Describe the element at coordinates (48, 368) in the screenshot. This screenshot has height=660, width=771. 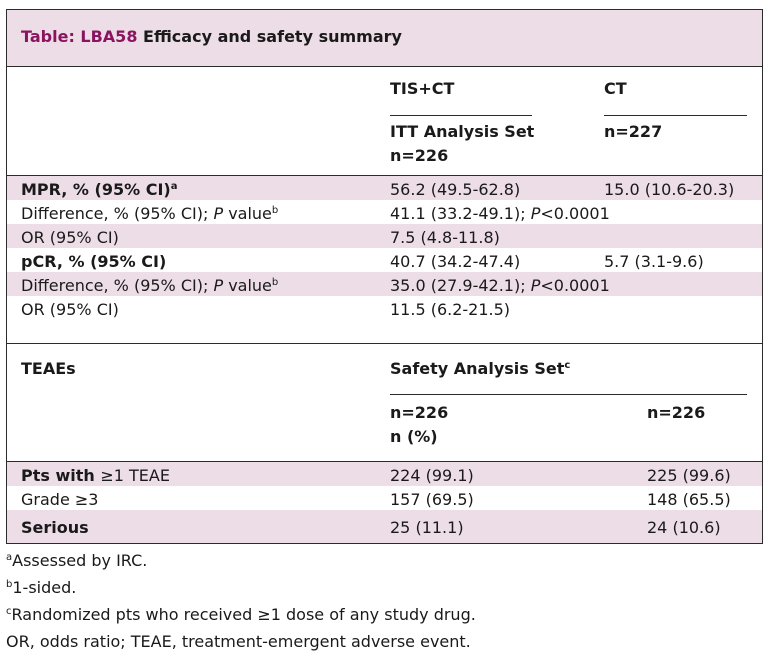
I see `teaes-header: TEAEs` at that location.